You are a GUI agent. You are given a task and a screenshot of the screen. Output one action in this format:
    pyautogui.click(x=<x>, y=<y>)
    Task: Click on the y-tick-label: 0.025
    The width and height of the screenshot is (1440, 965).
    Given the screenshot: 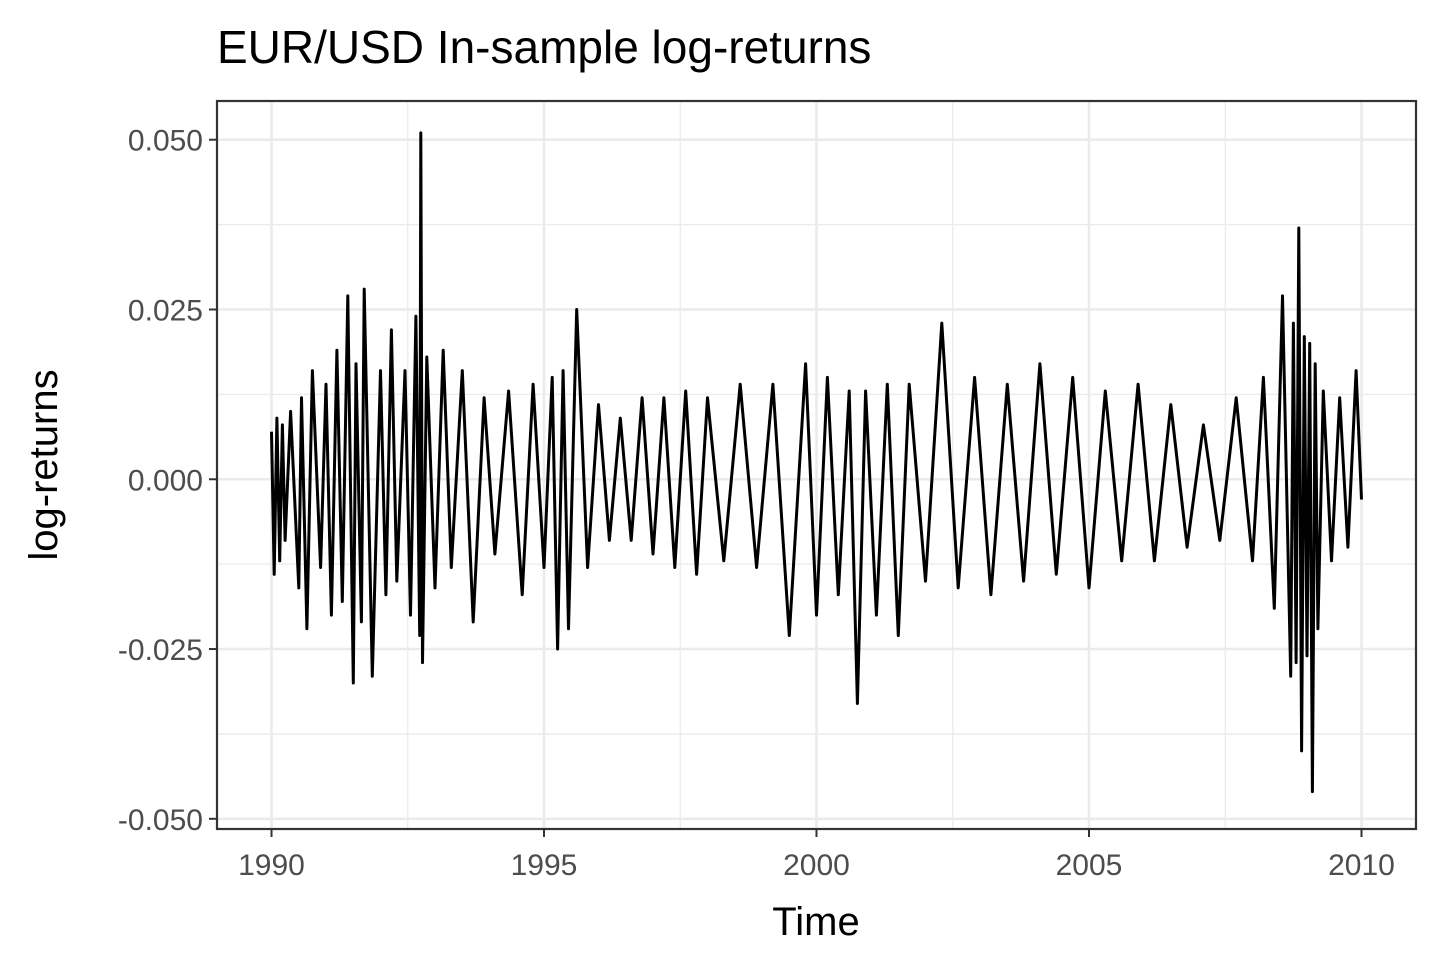 What is the action you would take?
    pyautogui.click(x=165, y=310)
    